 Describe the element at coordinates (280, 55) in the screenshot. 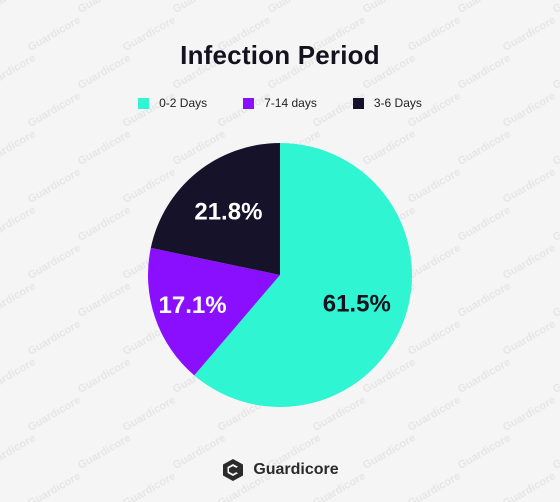

I see `chart-title: Infection Period` at that location.